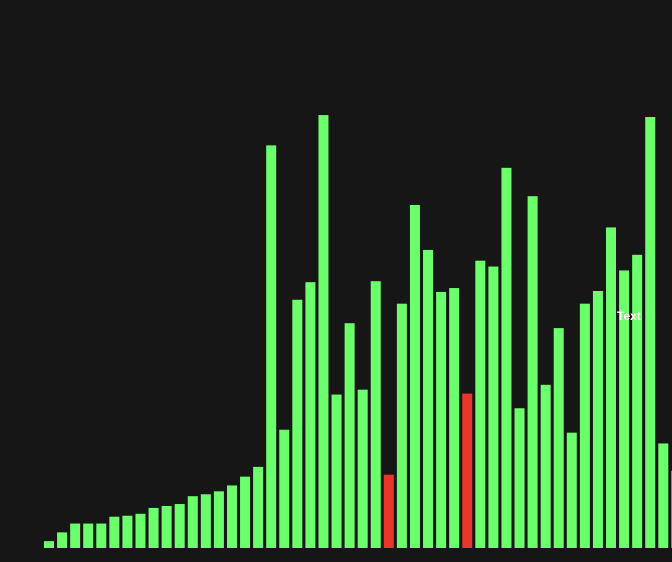  What do you see at coordinates (629, 316) in the screenshot?
I see `chart-annotation-text: Text` at bounding box center [629, 316].